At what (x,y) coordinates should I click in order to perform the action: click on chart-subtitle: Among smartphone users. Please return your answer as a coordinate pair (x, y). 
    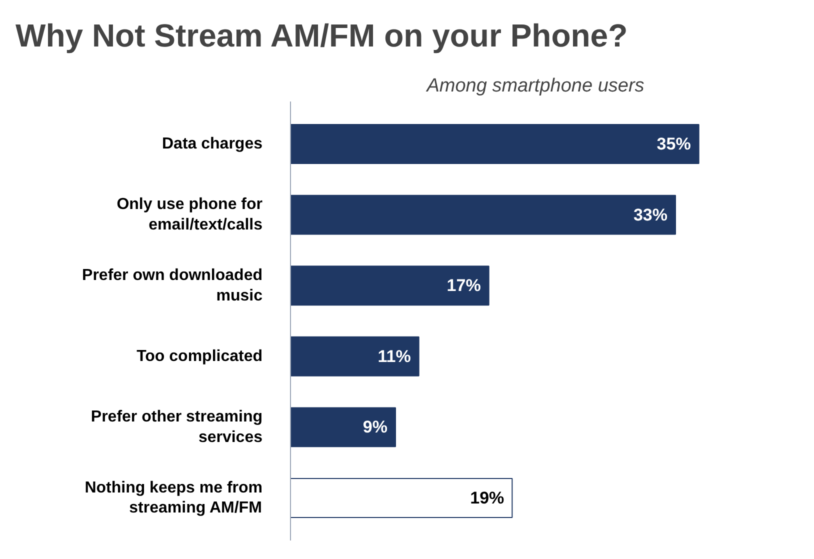
    Looking at the image, I should click on (535, 86).